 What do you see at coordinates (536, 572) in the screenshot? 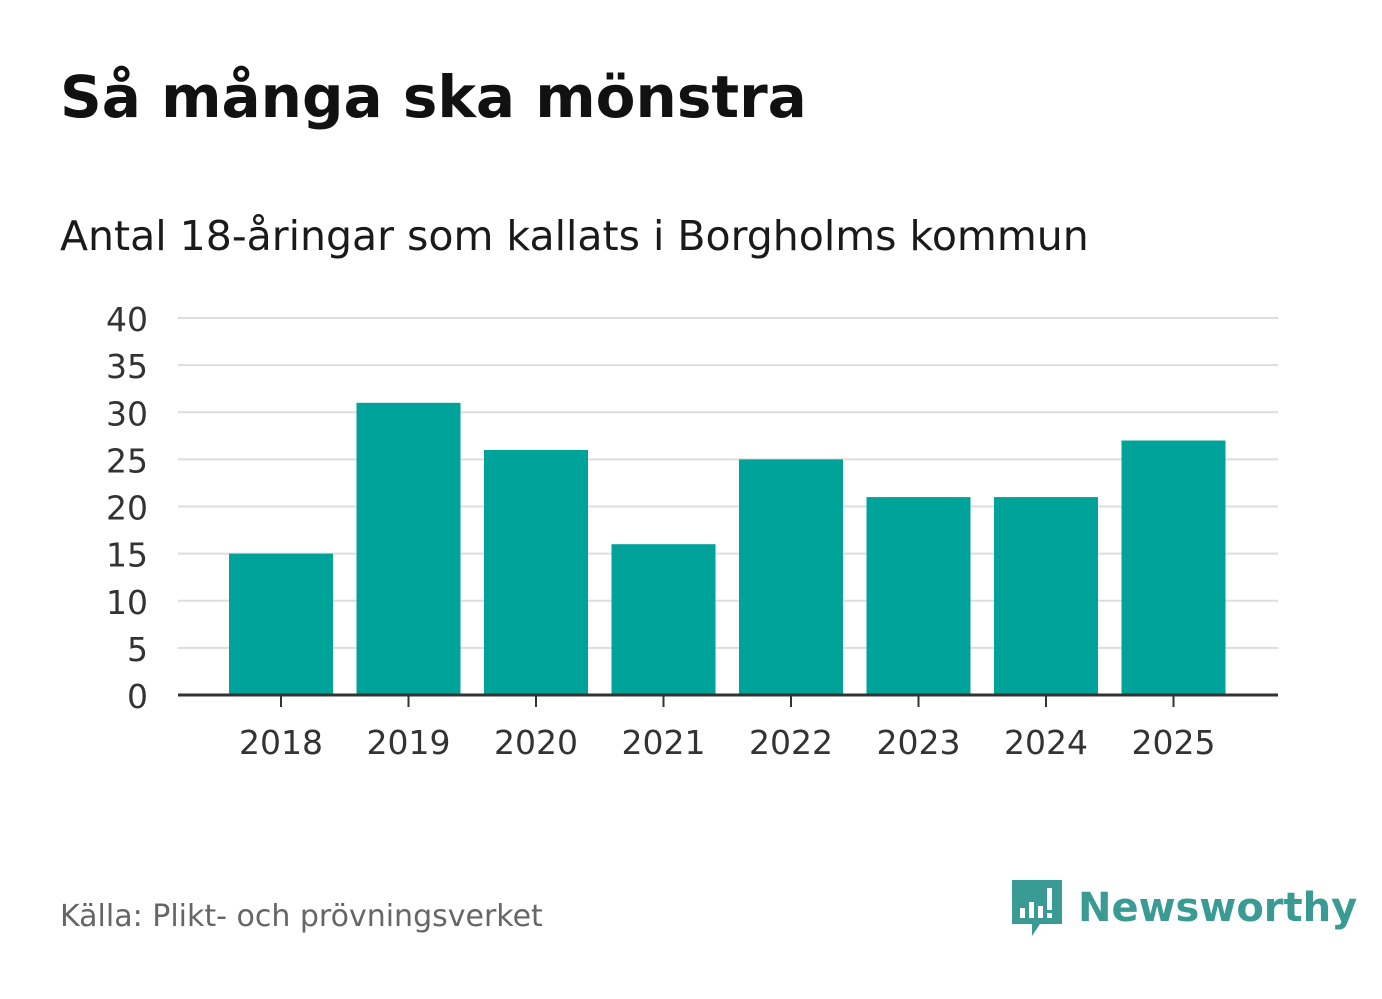
I see `bar-2020` at bounding box center [536, 572].